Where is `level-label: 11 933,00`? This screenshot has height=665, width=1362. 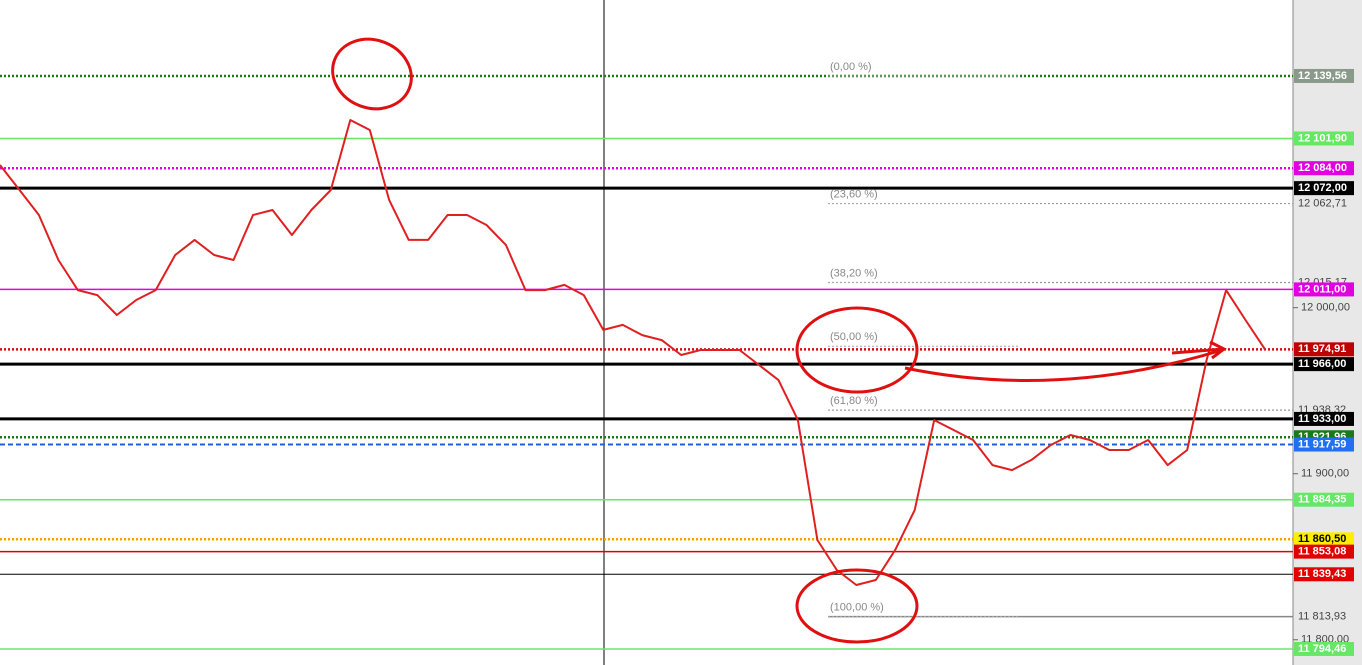
level-label: 11 933,00 is located at coordinates (1322, 419).